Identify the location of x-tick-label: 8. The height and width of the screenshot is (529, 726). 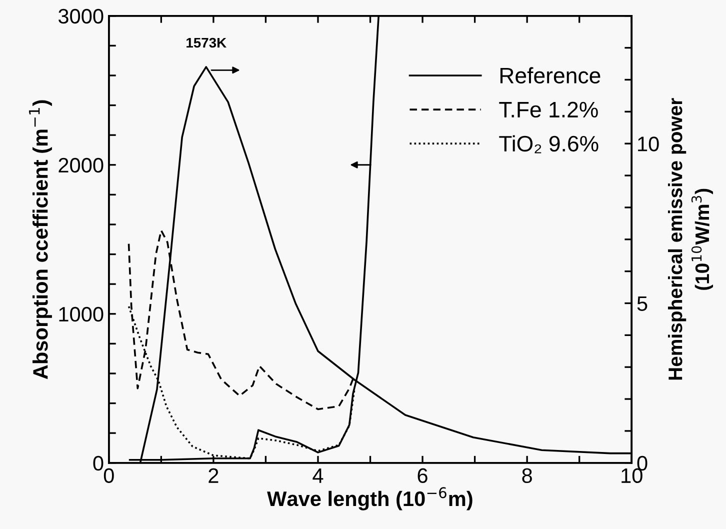
(527, 476).